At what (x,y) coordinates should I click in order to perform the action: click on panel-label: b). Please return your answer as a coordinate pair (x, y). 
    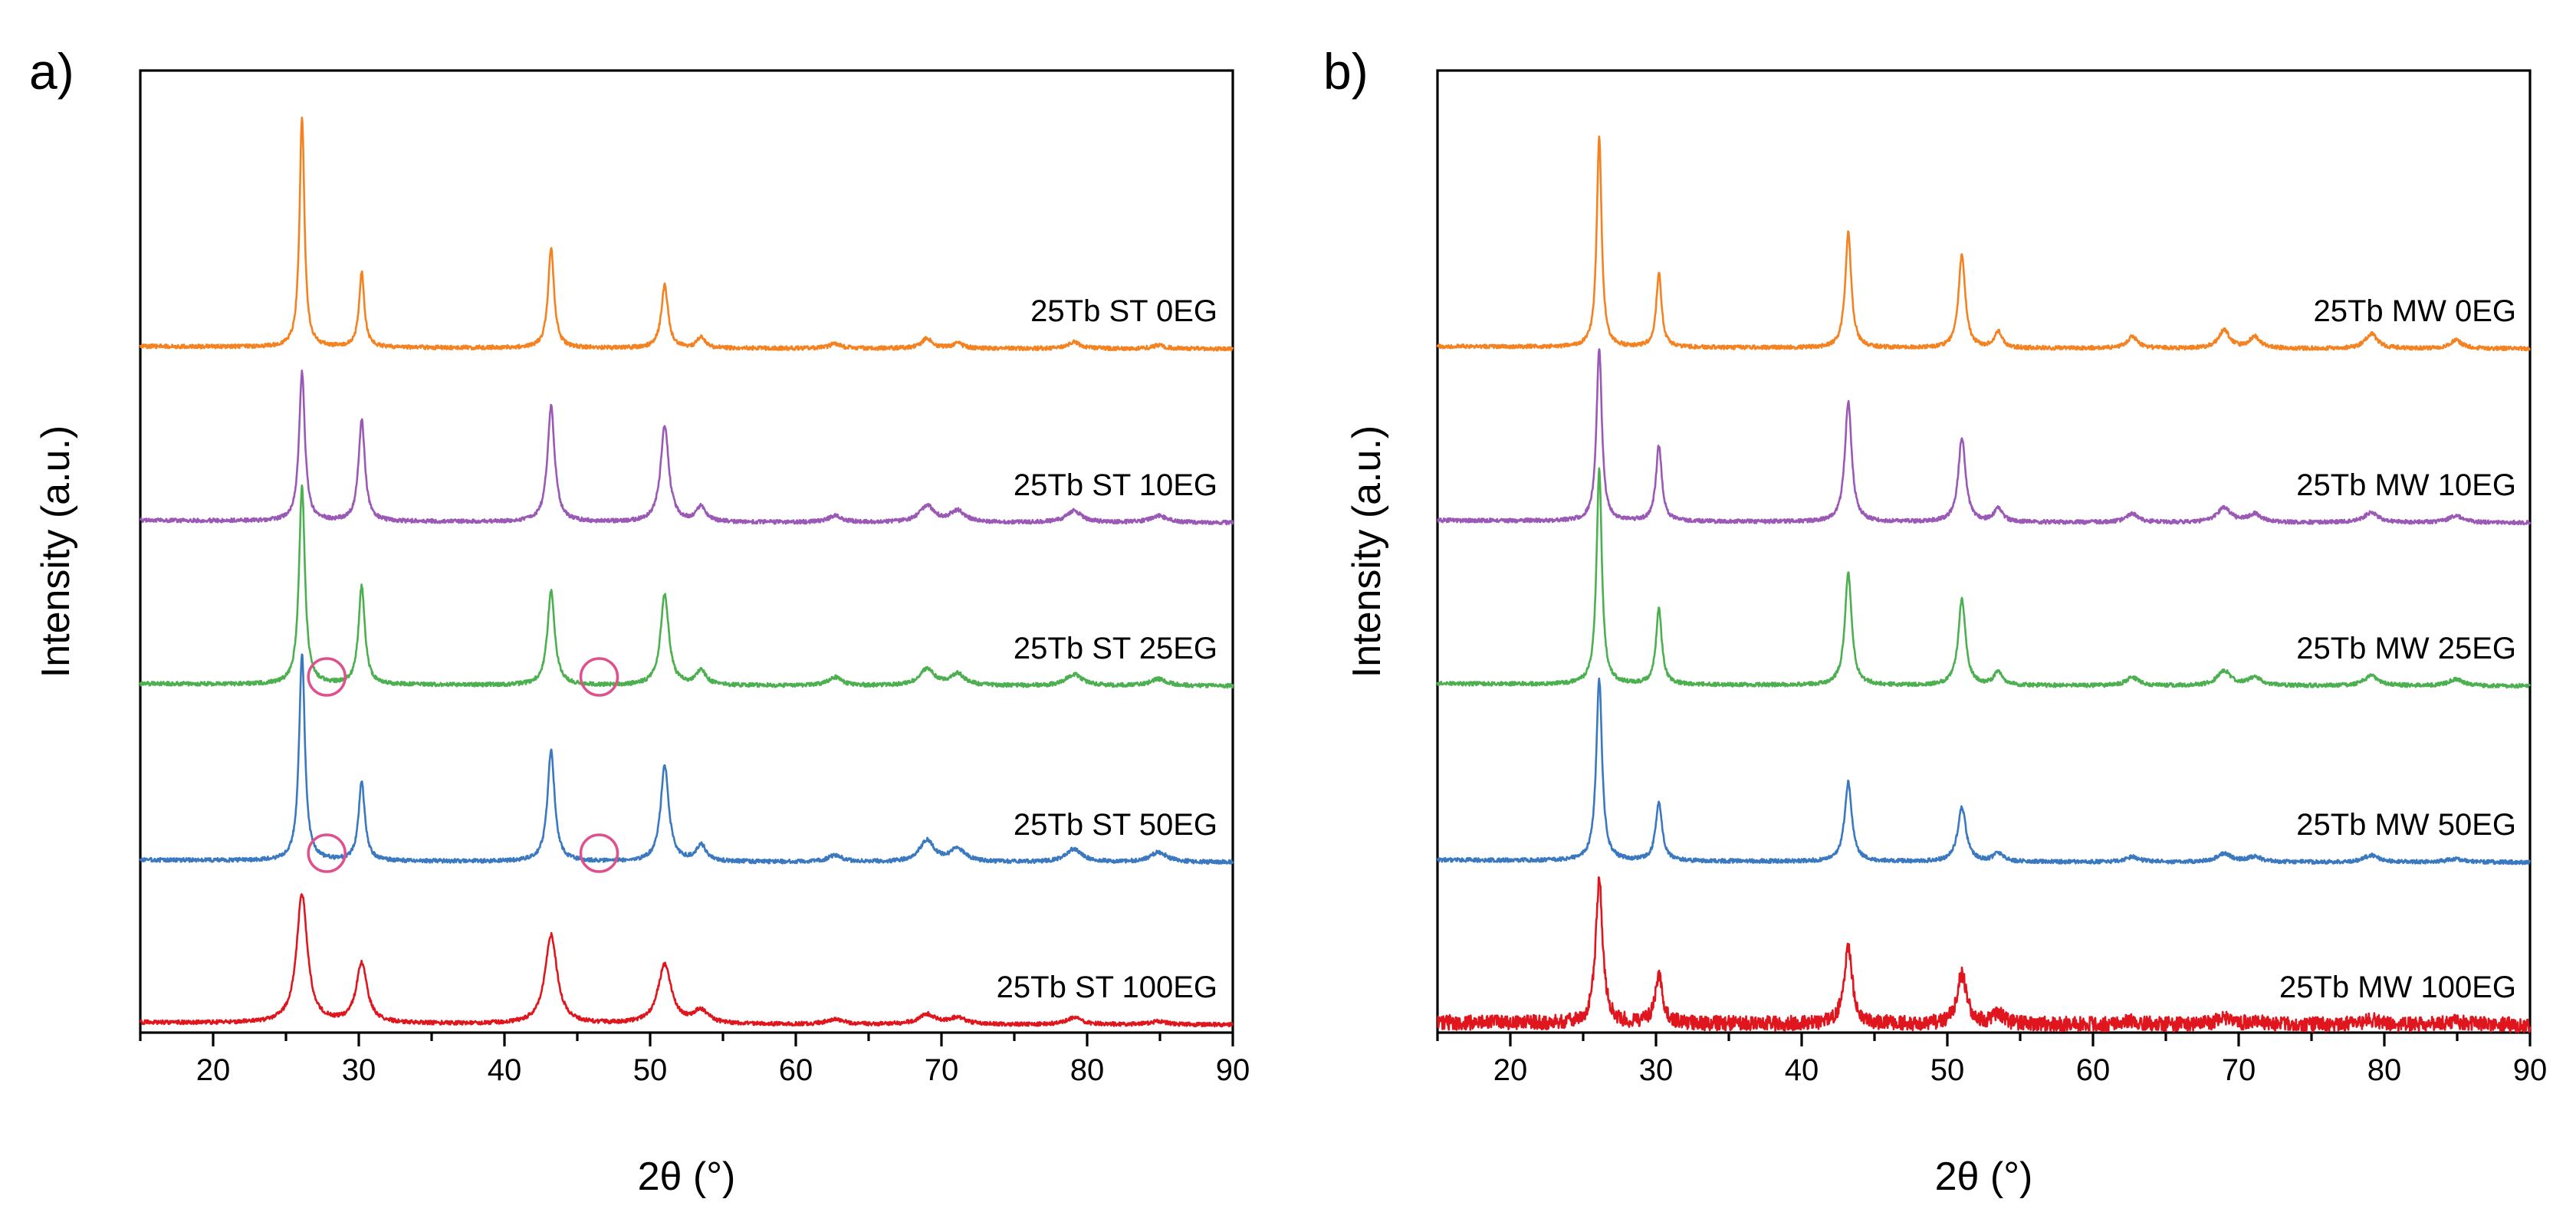
    Looking at the image, I should click on (1345, 71).